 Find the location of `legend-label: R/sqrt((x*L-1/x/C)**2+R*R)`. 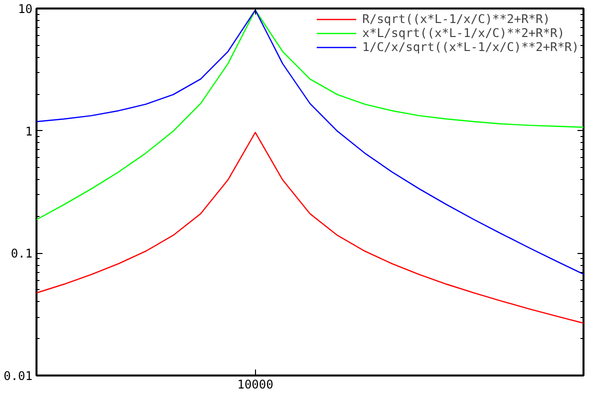

legend-label: R/sqrt((x*L-1/x/C)**2+R*R) is located at coordinates (456, 19).